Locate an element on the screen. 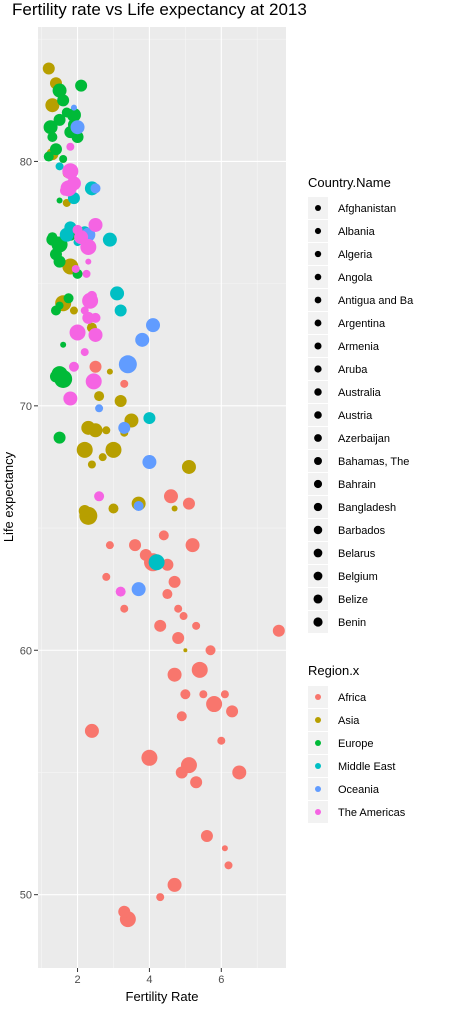 Image resolution: width=459 pixels, height=1016 pixels. y-tick-label: 50 is located at coordinates (26, 896).